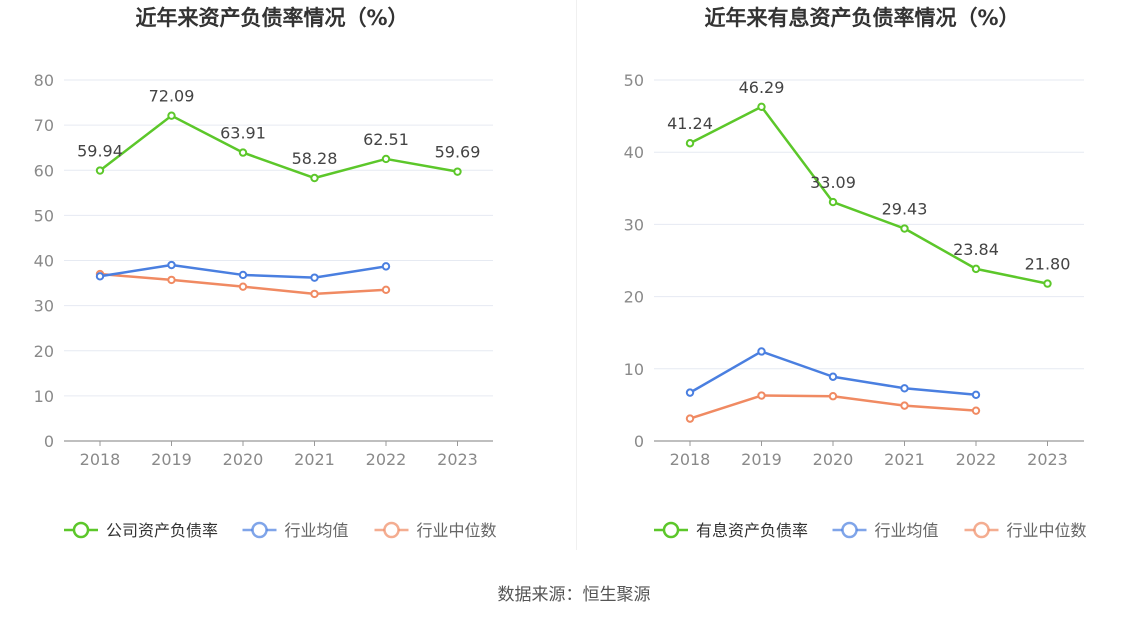  What do you see at coordinates (634, 152) in the screenshot?
I see `chart2-y-tick-label: 40` at bounding box center [634, 152].